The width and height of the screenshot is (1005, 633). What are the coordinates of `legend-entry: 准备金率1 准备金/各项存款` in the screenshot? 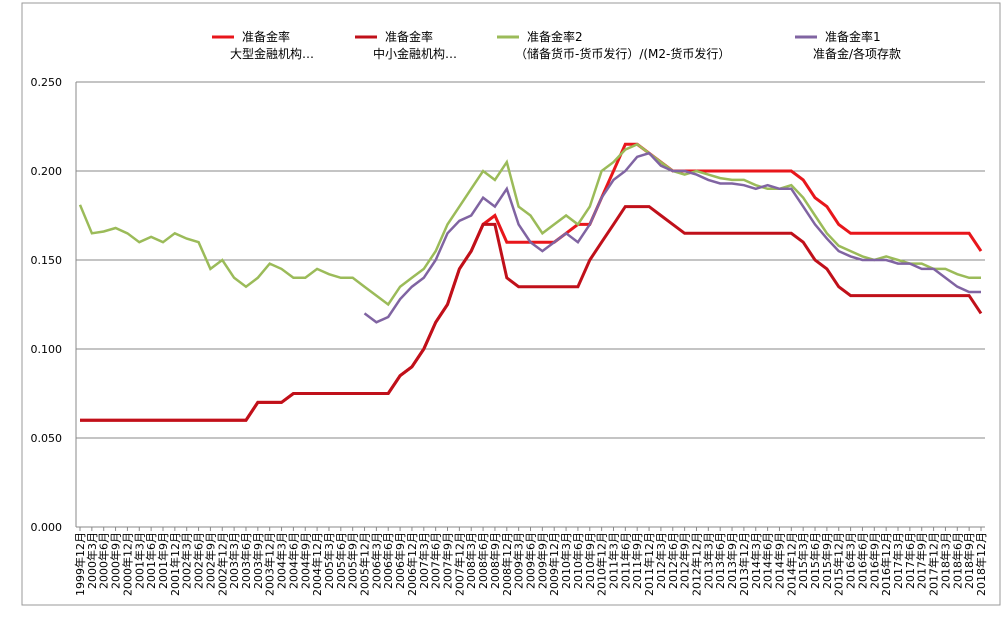 It's located at (848, 45).